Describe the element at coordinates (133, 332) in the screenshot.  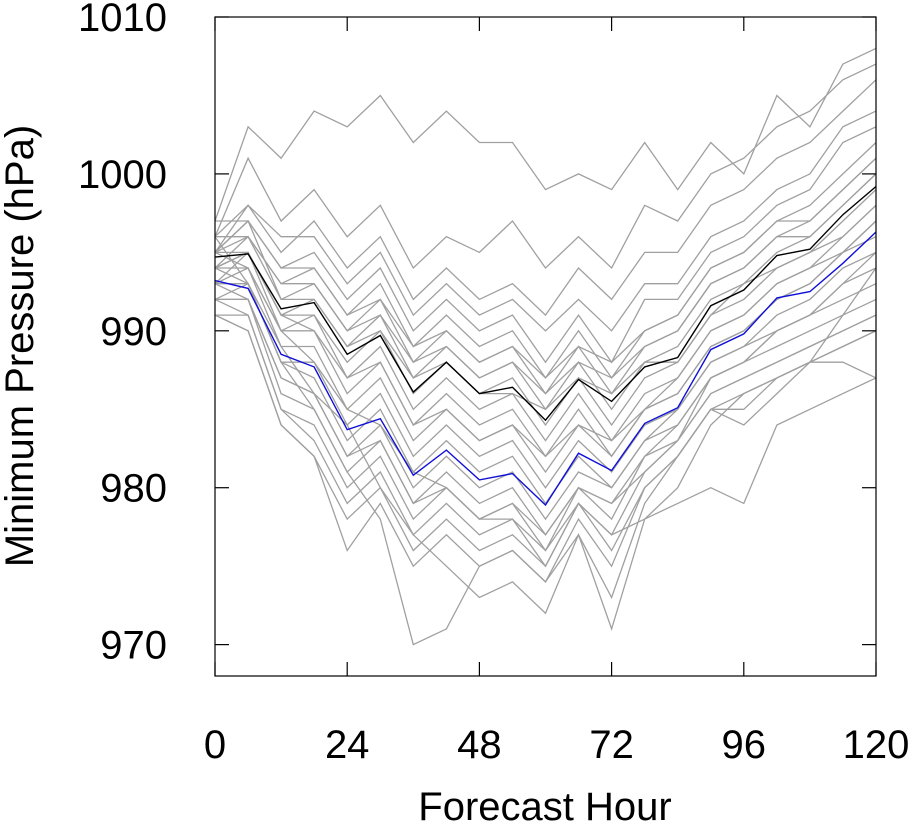
I see `y-tick-label: 990` at that location.